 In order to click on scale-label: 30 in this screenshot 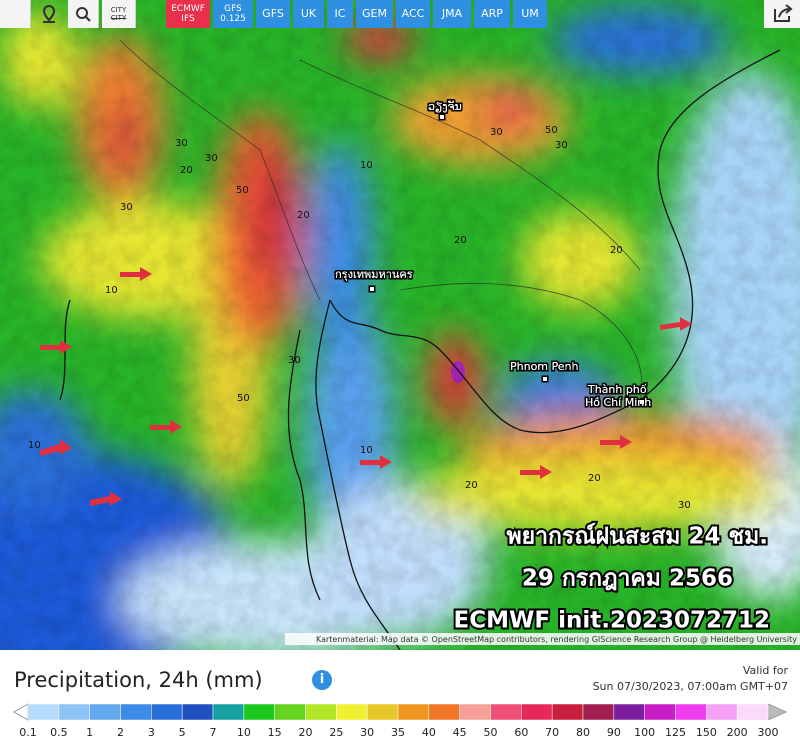, I will do `click(367, 732)`.